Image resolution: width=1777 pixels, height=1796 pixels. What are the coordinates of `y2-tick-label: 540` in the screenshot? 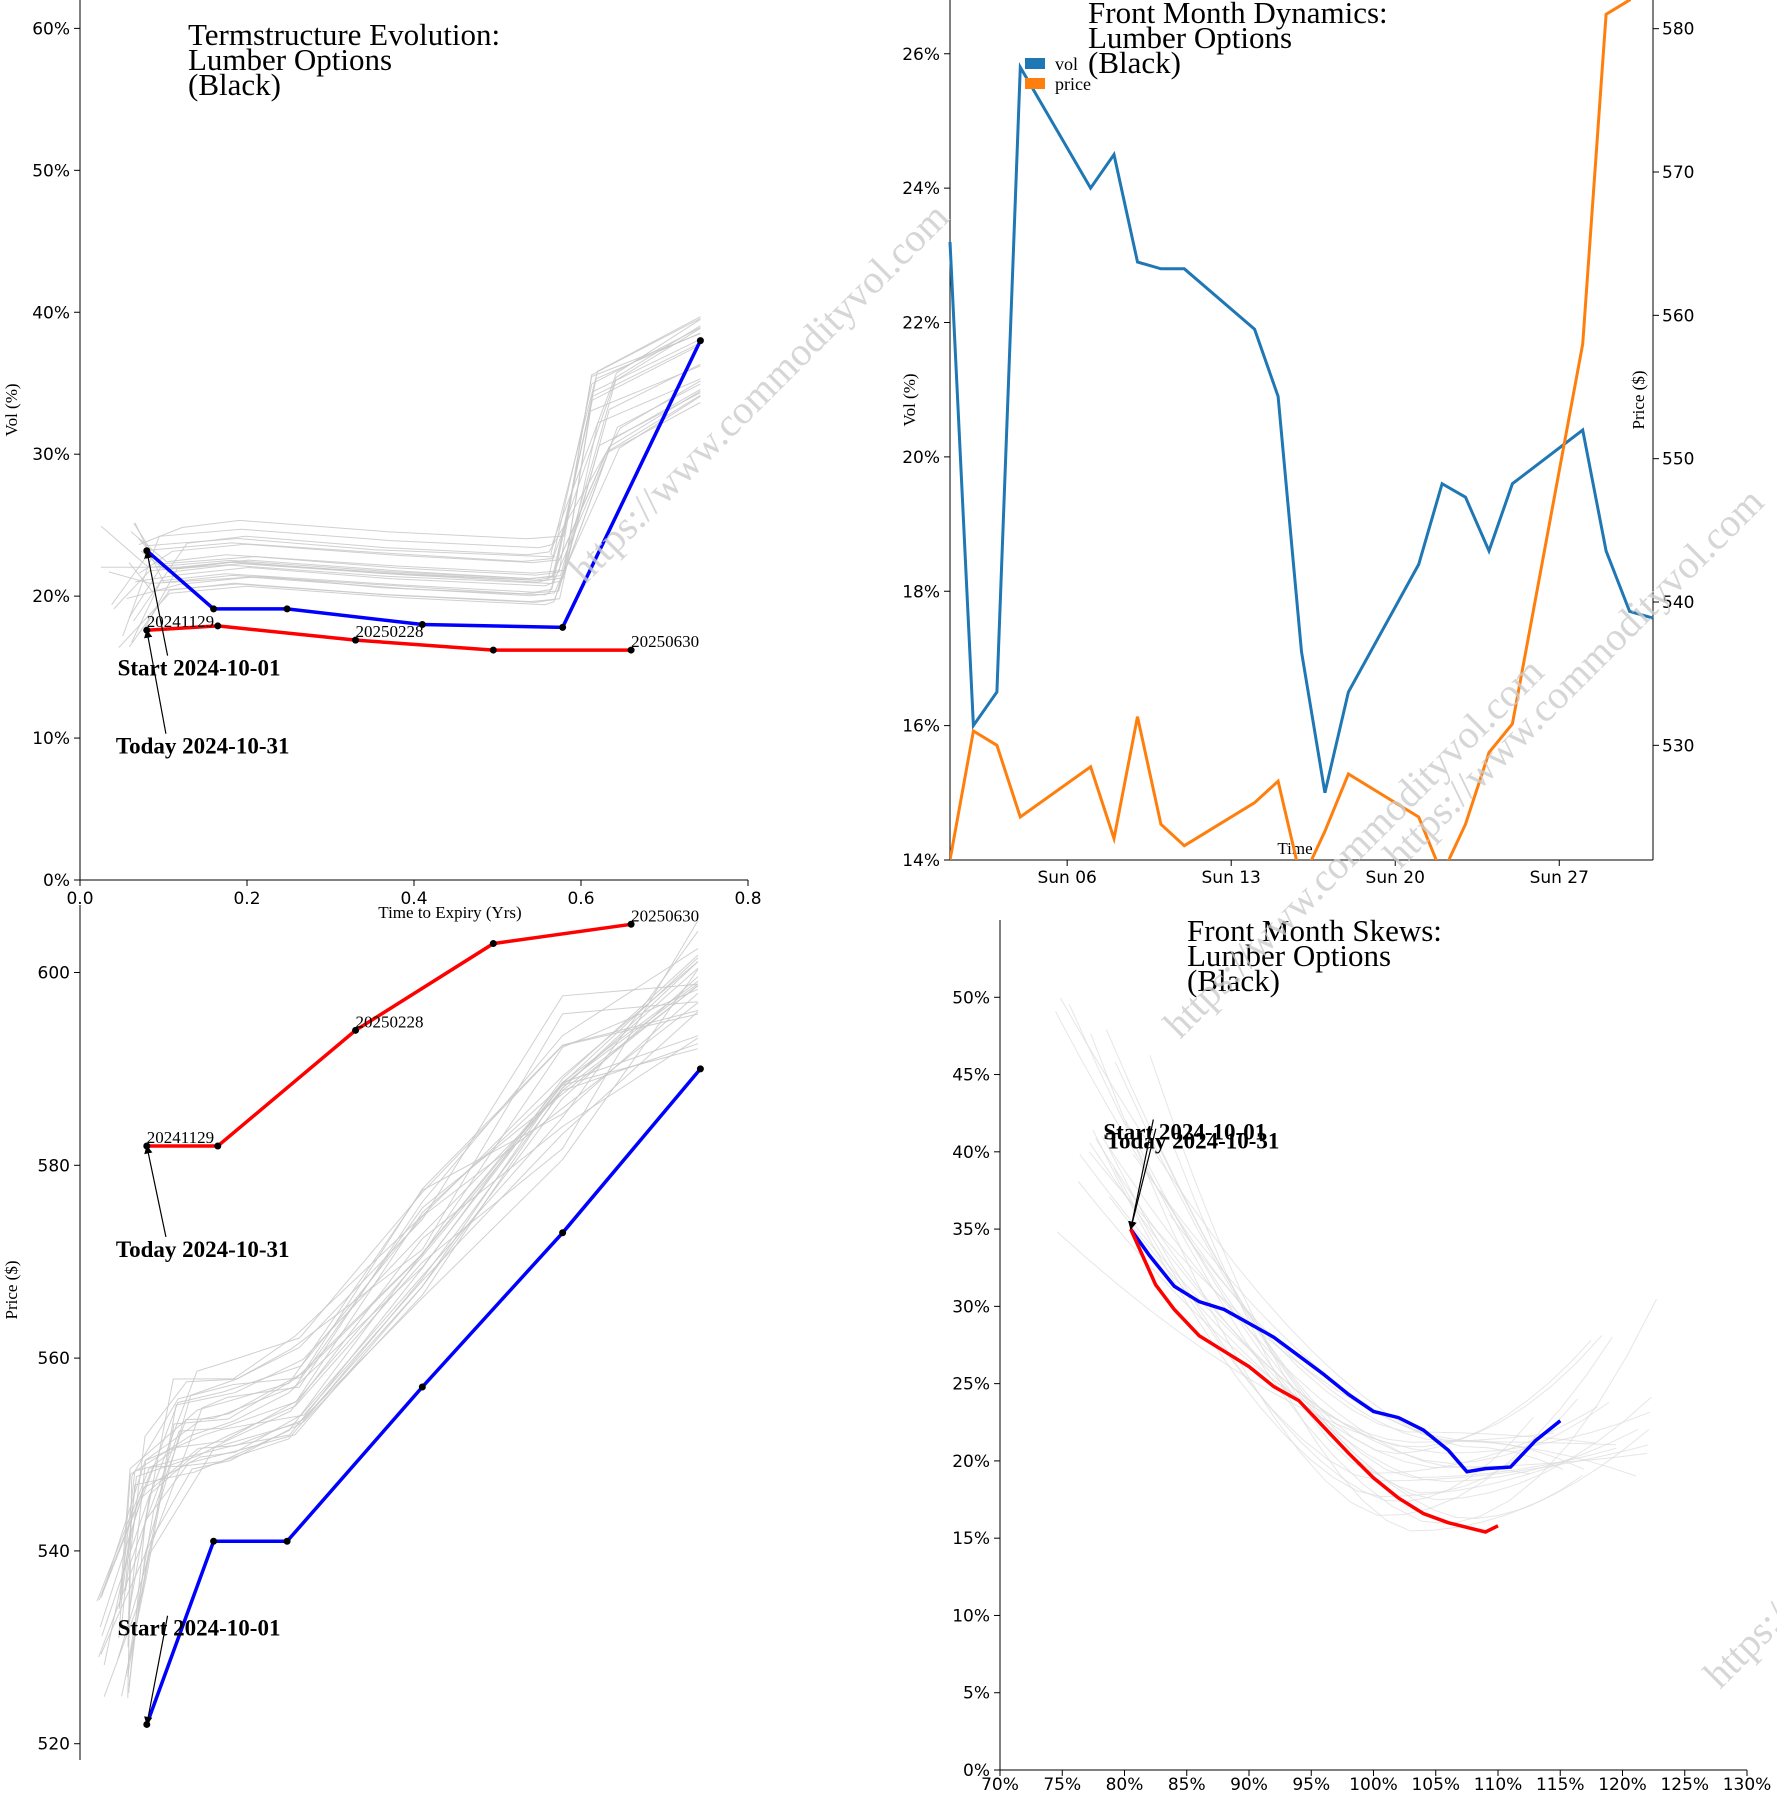 It's located at (1678, 603).